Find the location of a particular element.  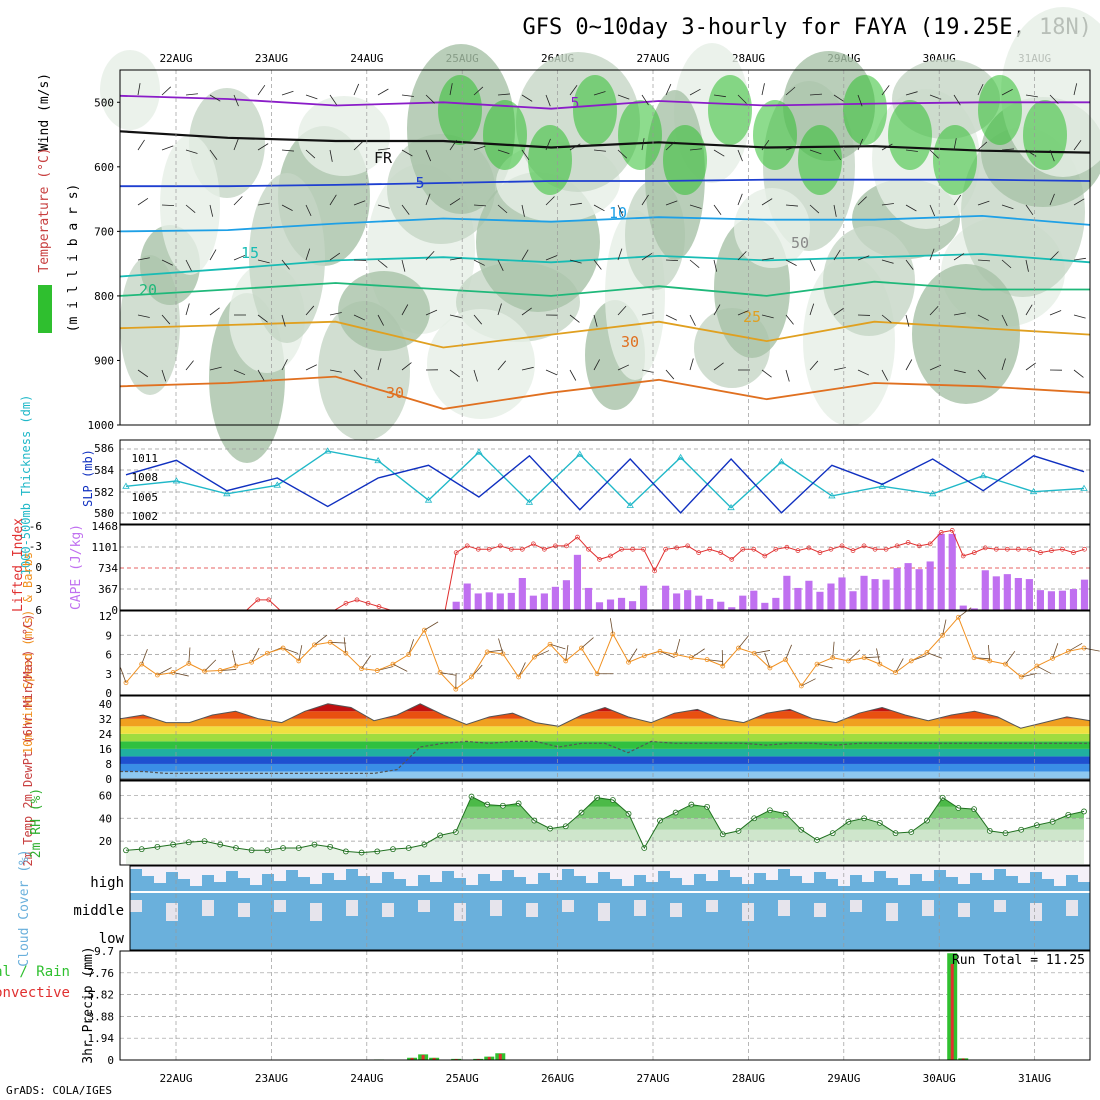

precip-tick: 9.7 is located at coordinates (104, 951).